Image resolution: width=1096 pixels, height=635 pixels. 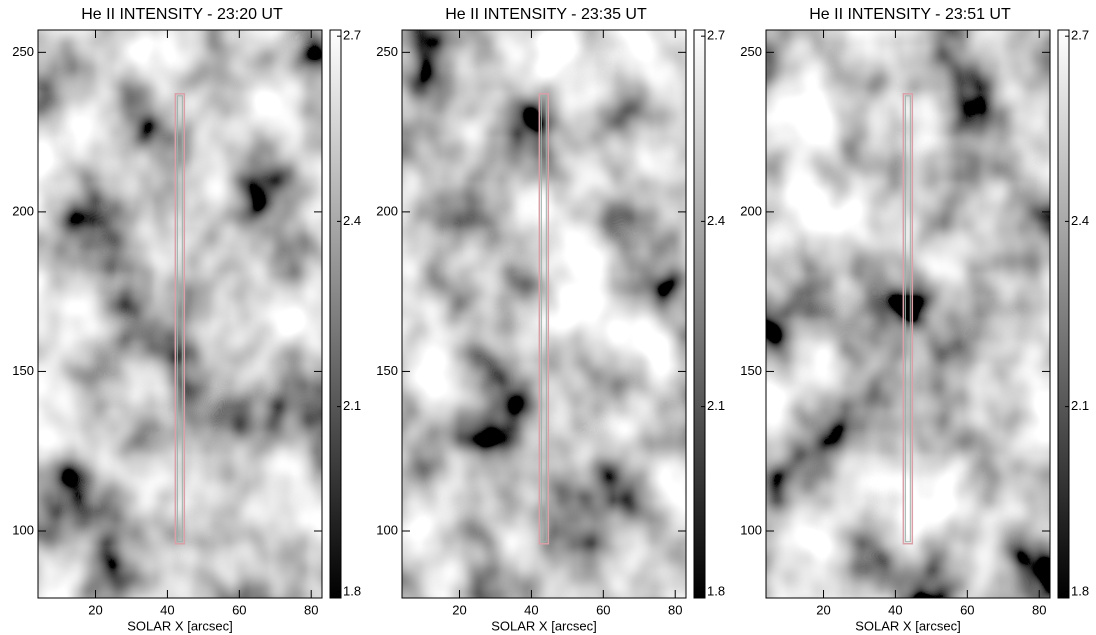 What do you see at coordinates (546, 14) in the screenshot?
I see `panel-title: He II INTENSITY - 23:35 UT` at bounding box center [546, 14].